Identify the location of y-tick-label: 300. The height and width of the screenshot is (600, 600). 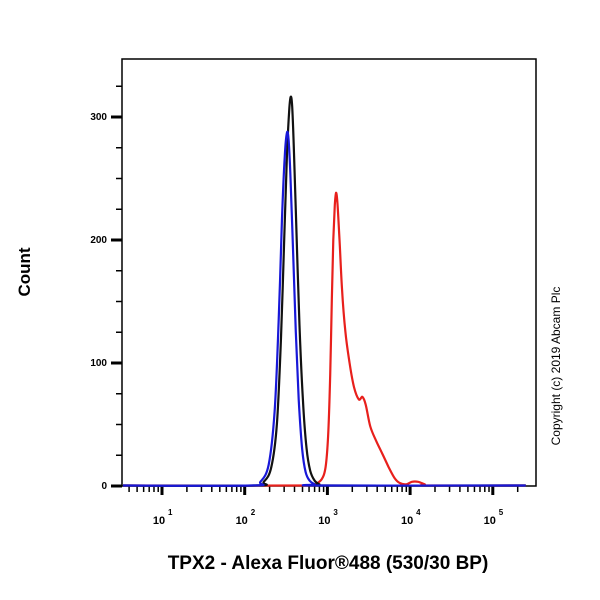
(98, 117).